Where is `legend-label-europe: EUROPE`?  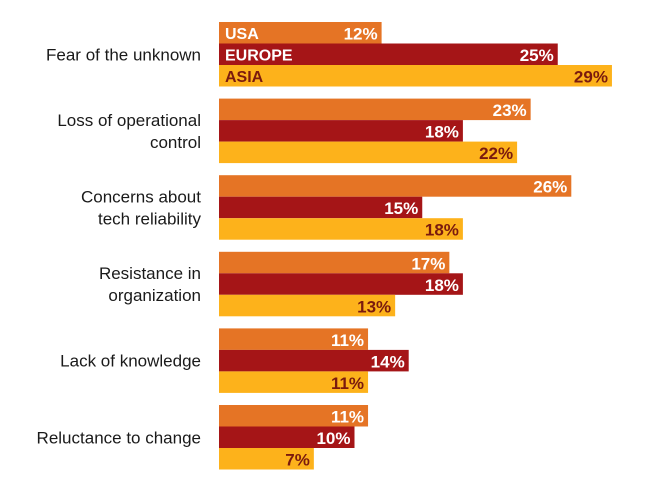 legend-label-europe: EUROPE is located at coordinates (259, 56).